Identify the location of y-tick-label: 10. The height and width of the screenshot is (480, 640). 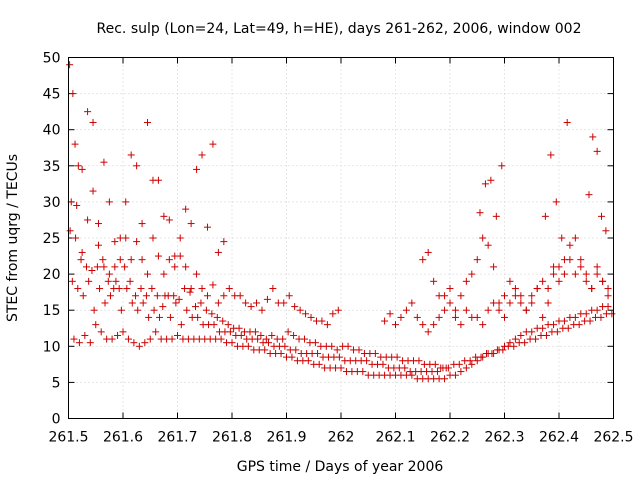
(52, 347).